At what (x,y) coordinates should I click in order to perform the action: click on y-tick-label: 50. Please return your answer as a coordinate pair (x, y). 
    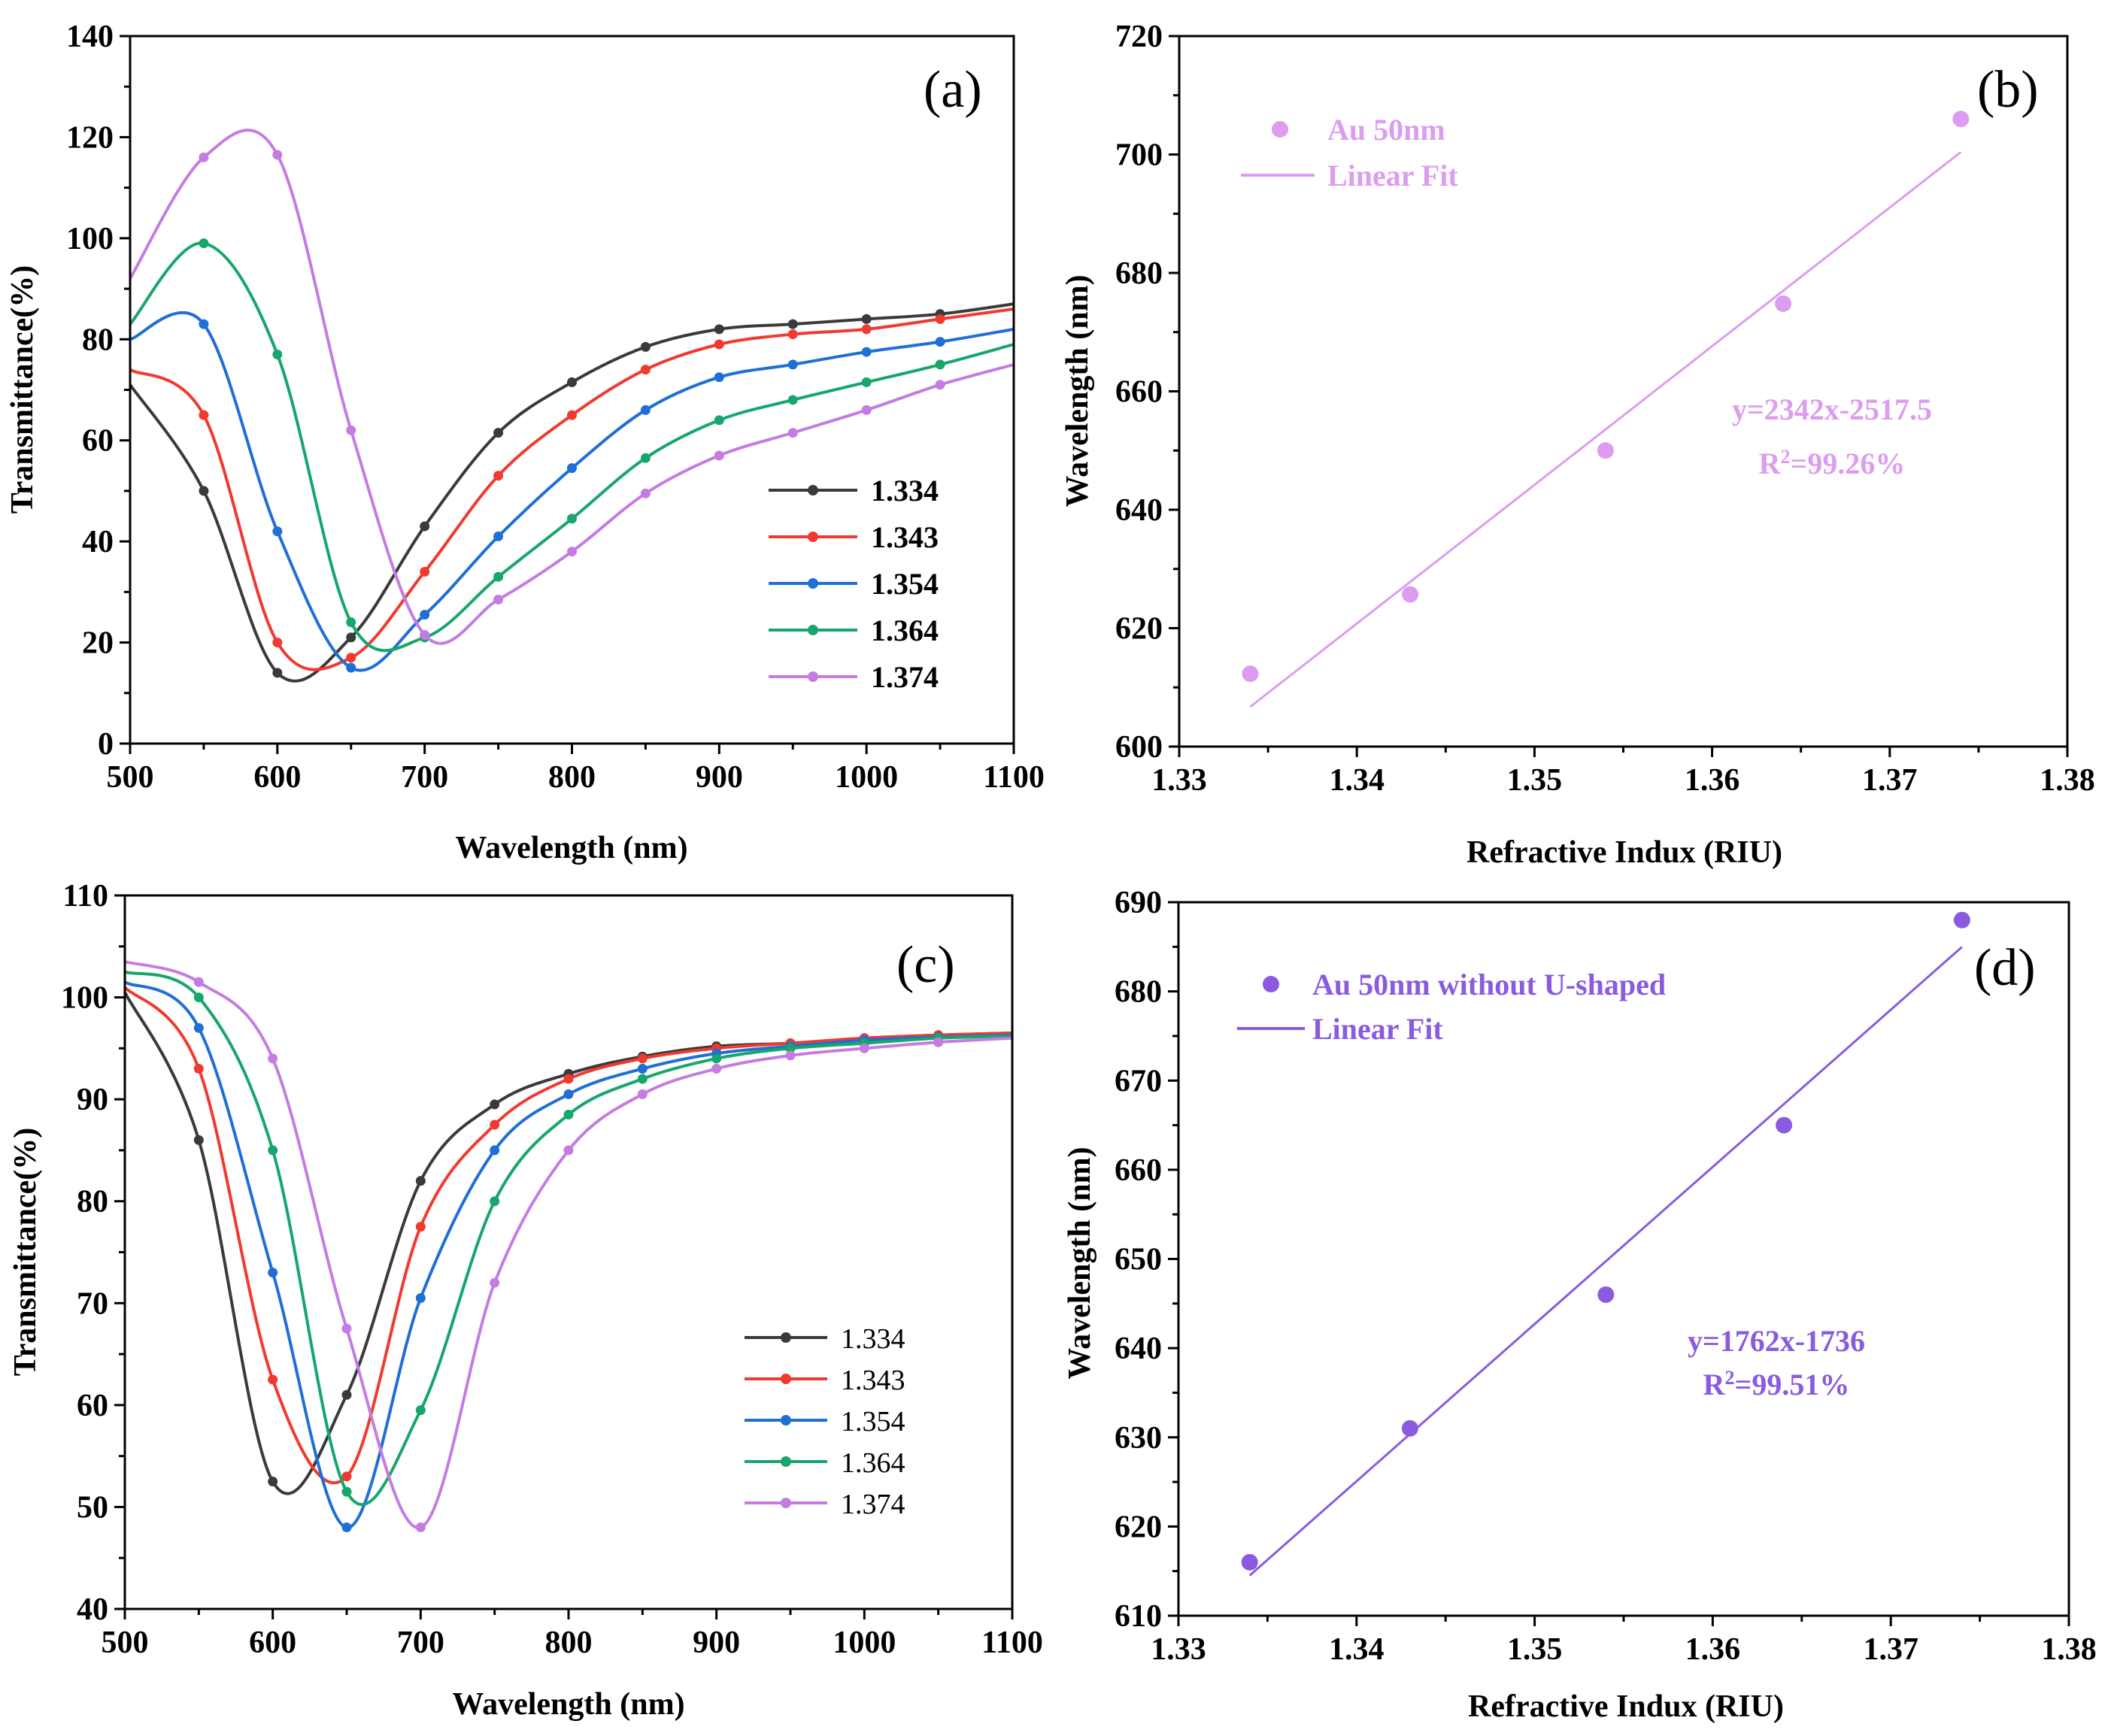
    Looking at the image, I should click on (92, 1507).